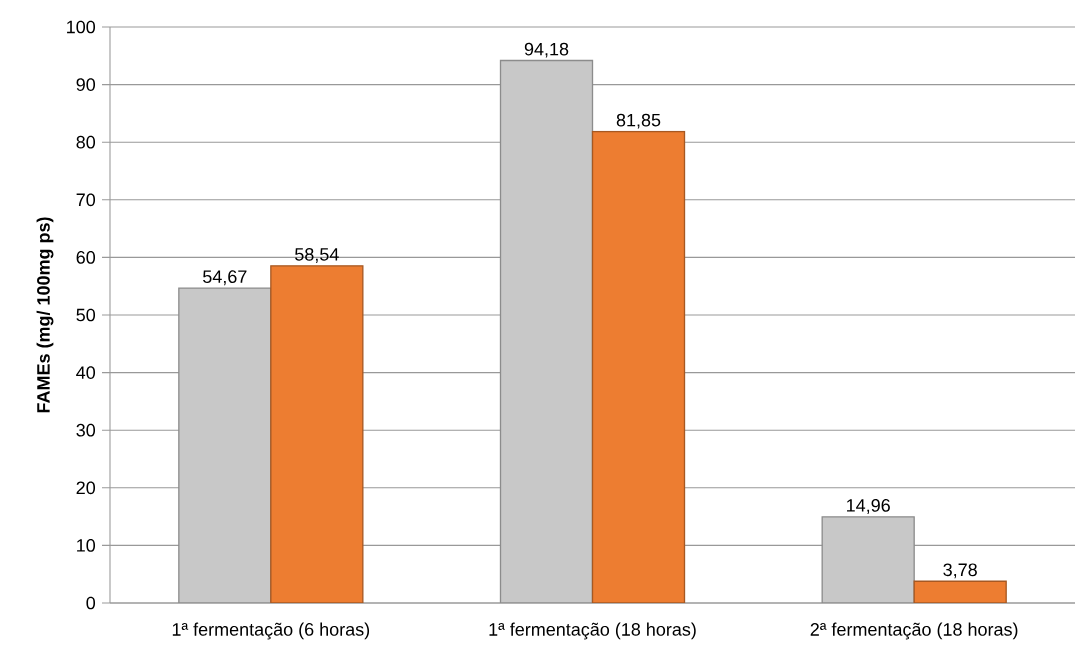 The height and width of the screenshot is (648, 1083). What do you see at coordinates (638, 121) in the screenshot?
I see `data-label: 81,85` at bounding box center [638, 121].